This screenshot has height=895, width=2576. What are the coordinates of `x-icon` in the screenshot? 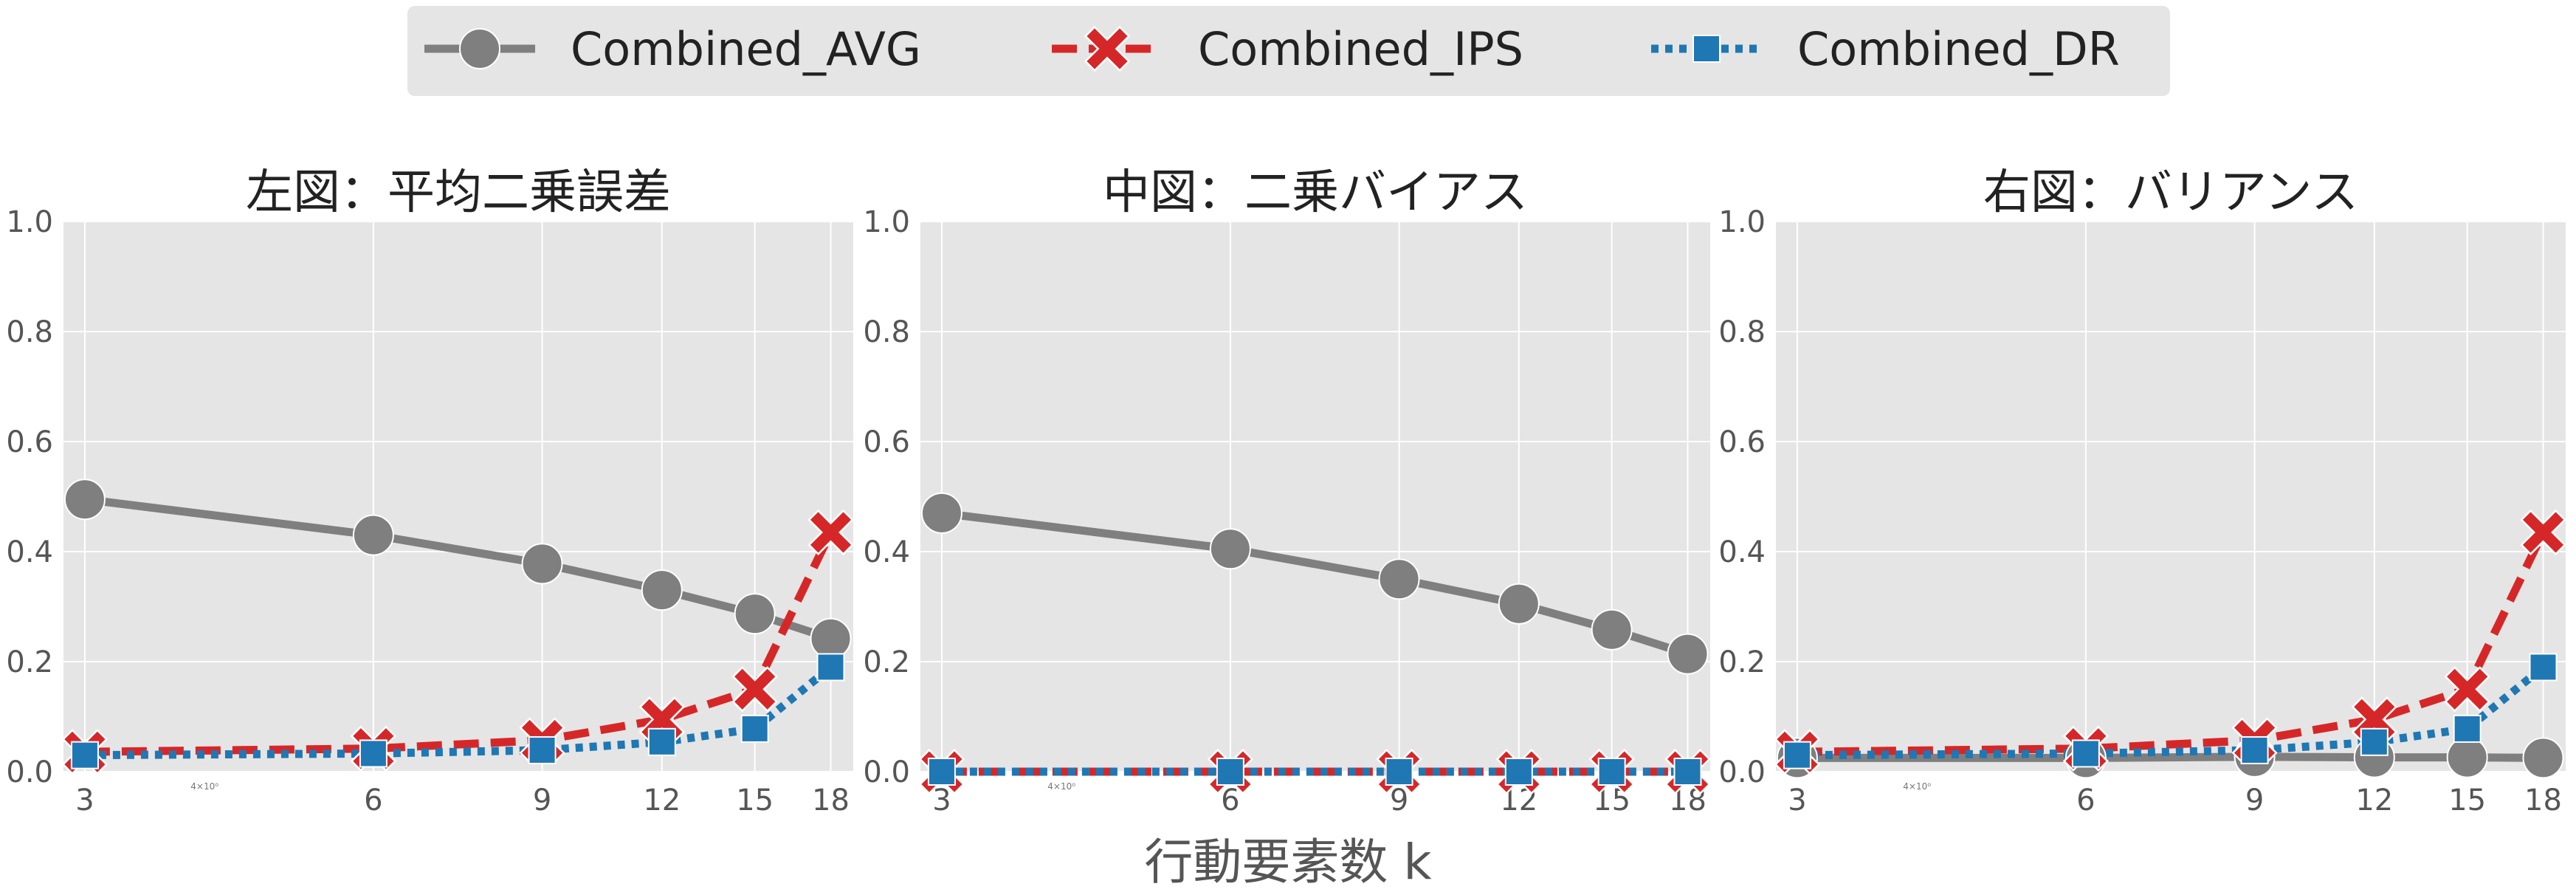 It's located at (1107, 48).